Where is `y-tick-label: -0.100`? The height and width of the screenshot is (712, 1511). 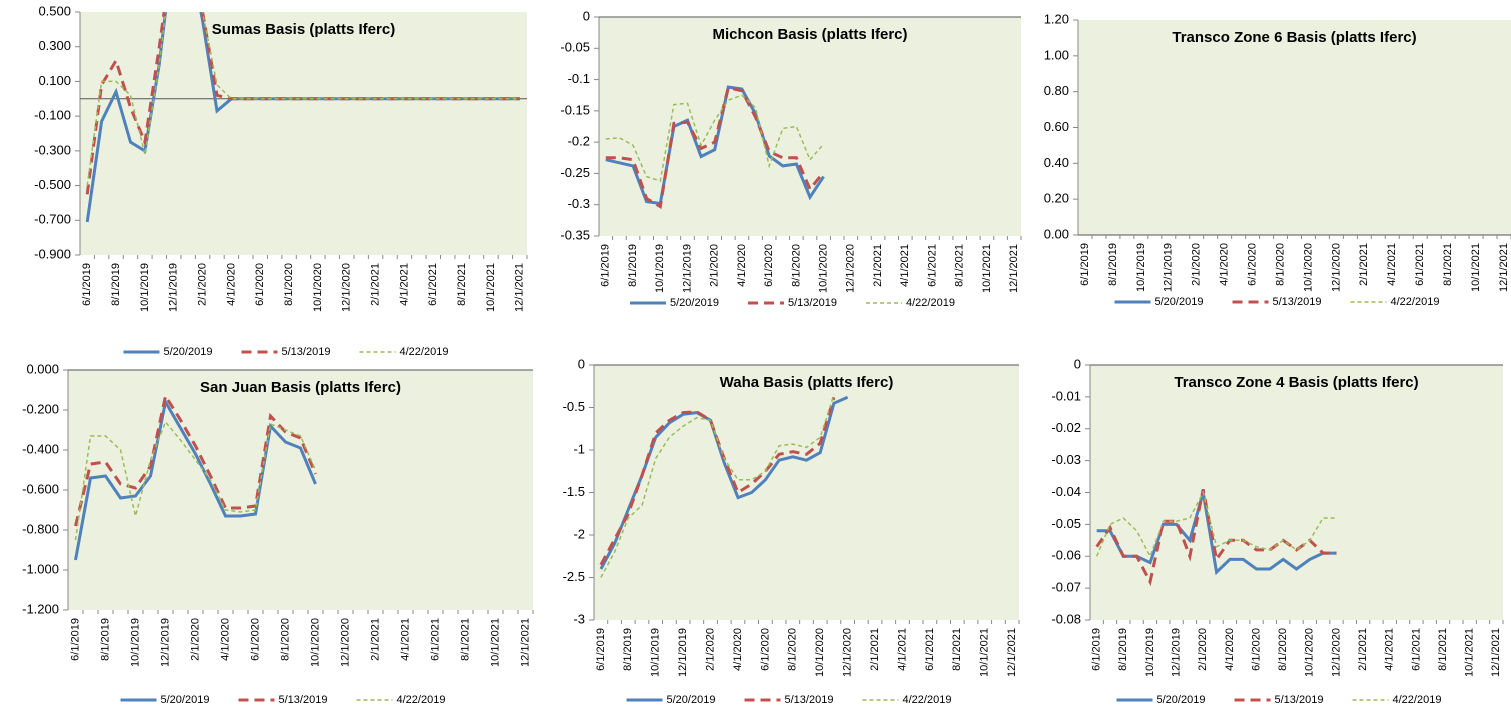
y-tick-label: -0.100 is located at coordinates (52, 115).